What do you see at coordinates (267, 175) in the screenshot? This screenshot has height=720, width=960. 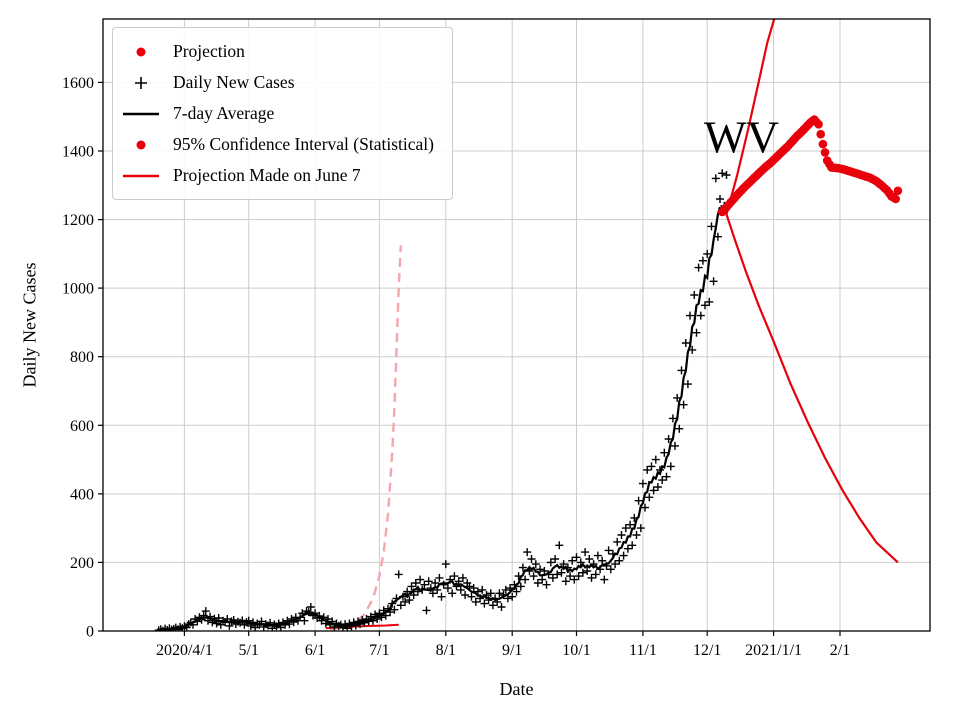 I see `legend-label: Projection Made on June 7` at bounding box center [267, 175].